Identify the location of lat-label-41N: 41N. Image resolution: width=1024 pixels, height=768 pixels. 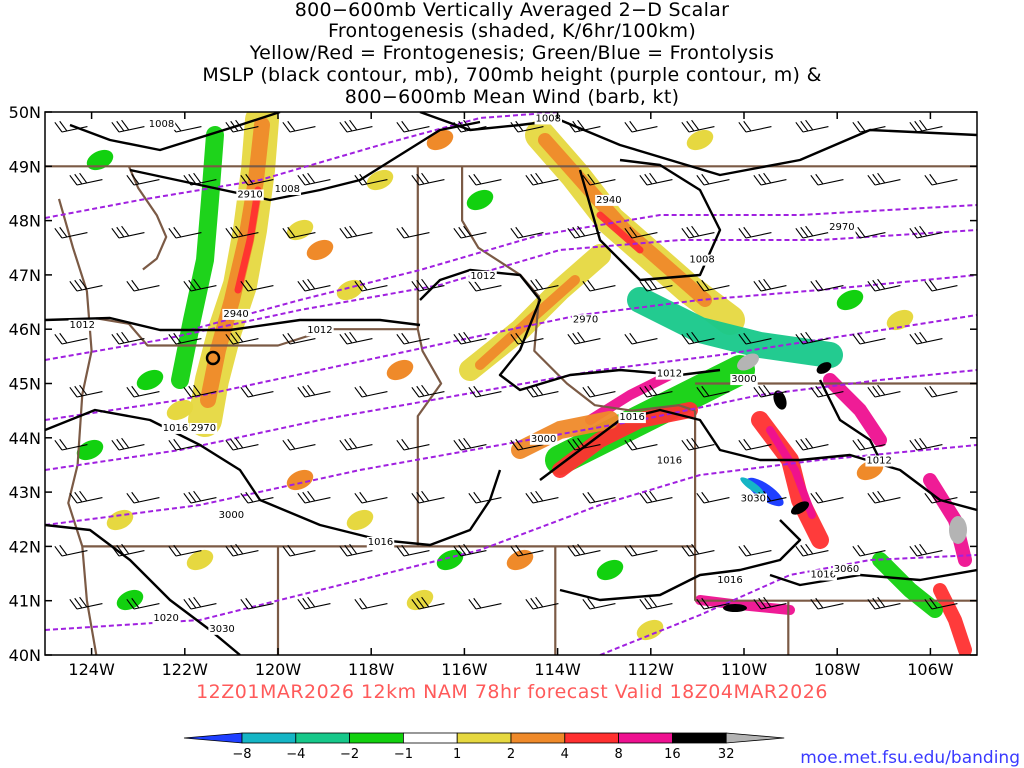
(25, 601).